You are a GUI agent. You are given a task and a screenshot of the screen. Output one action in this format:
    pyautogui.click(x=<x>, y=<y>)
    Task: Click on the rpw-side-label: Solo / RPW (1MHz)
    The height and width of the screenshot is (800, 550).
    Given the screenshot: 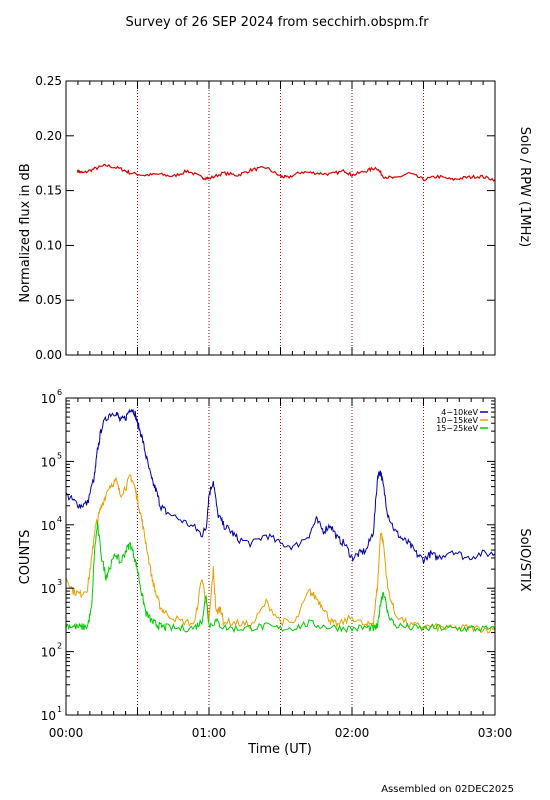 What is the action you would take?
    pyautogui.click(x=524, y=187)
    